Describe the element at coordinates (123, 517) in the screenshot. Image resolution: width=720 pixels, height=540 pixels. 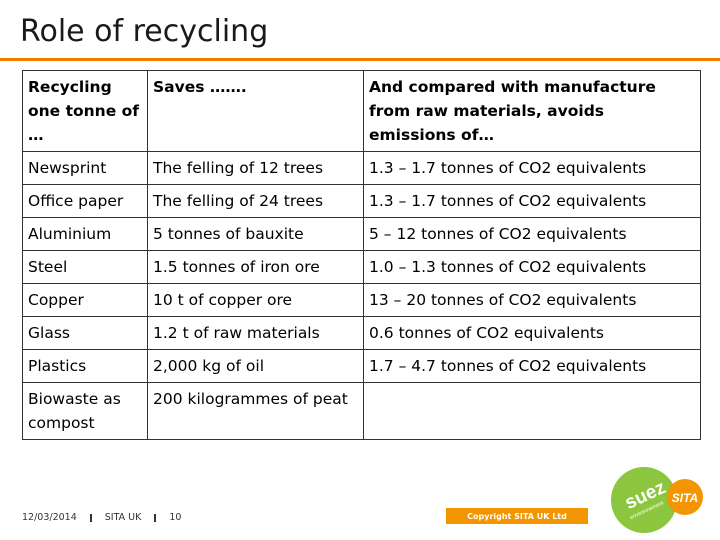
I see `footer-company: SITA UK` at that location.